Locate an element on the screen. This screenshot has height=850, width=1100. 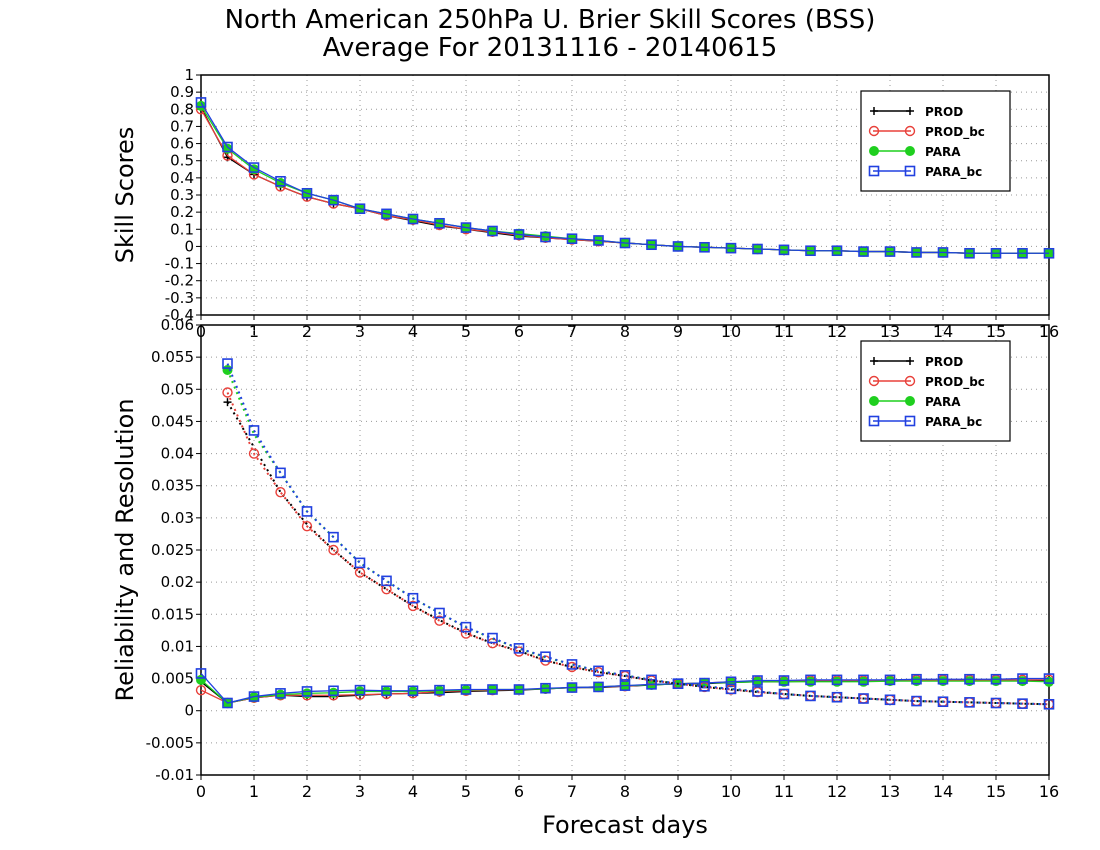
panel2-y-tick-label: 0.04 is located at coordinates (177, 454).